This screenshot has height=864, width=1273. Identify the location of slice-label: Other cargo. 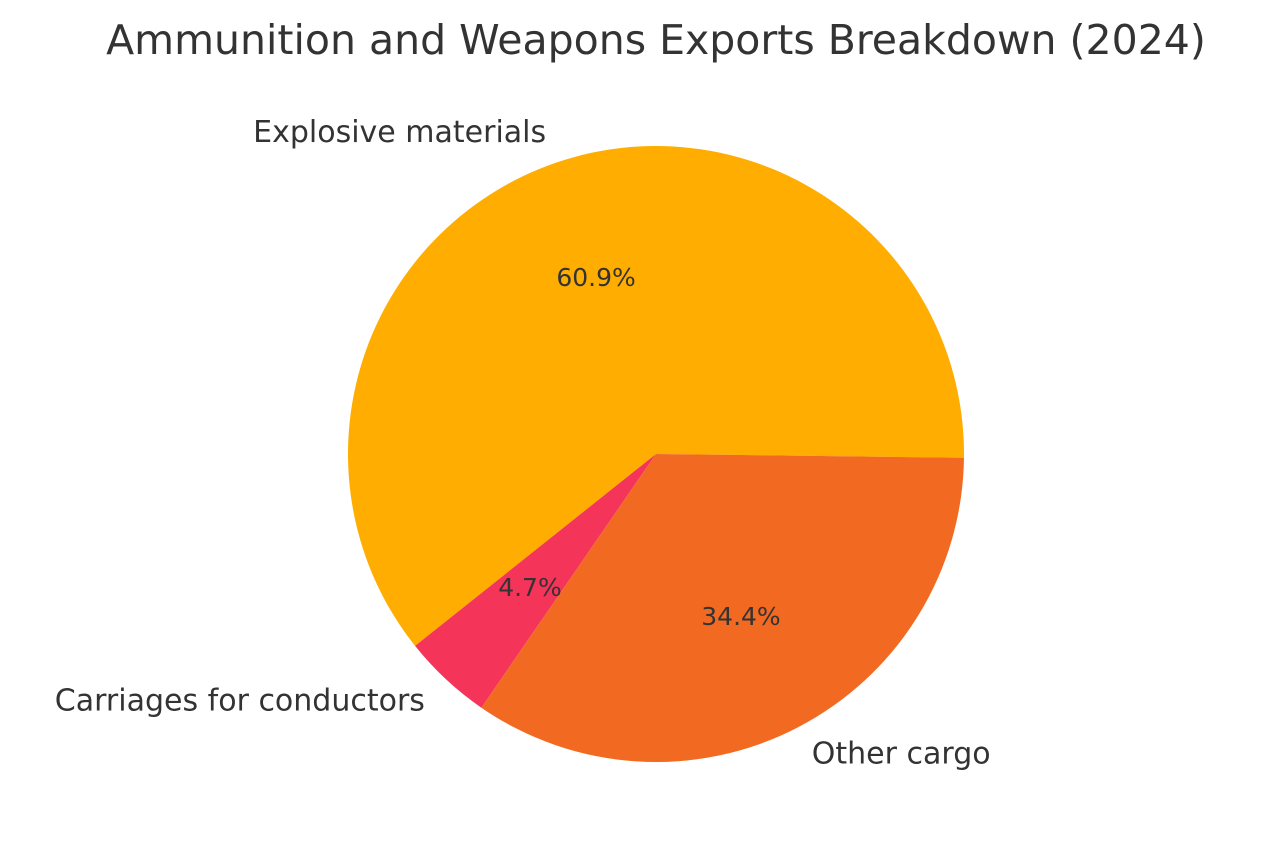
(901, 753).